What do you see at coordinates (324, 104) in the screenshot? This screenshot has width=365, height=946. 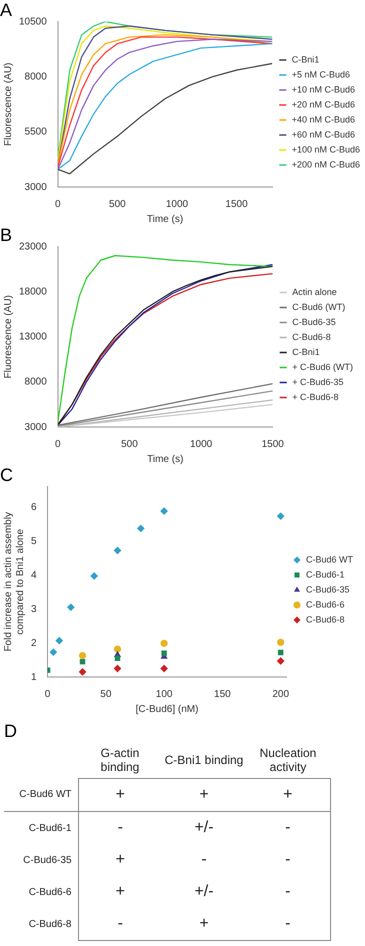 I see `legend-label: +20 nM C-Bud6` at bounding box center [324, 104].